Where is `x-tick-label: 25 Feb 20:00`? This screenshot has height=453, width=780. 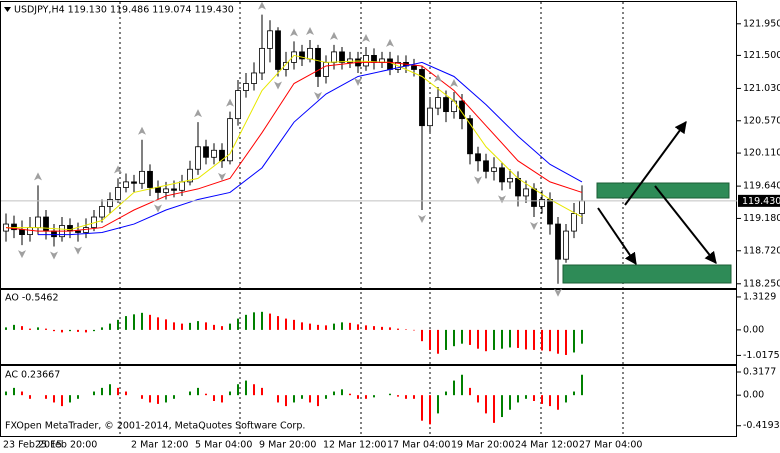 x-tick-label: 25 Feb 20:00 is located at coordinates (66, 445).